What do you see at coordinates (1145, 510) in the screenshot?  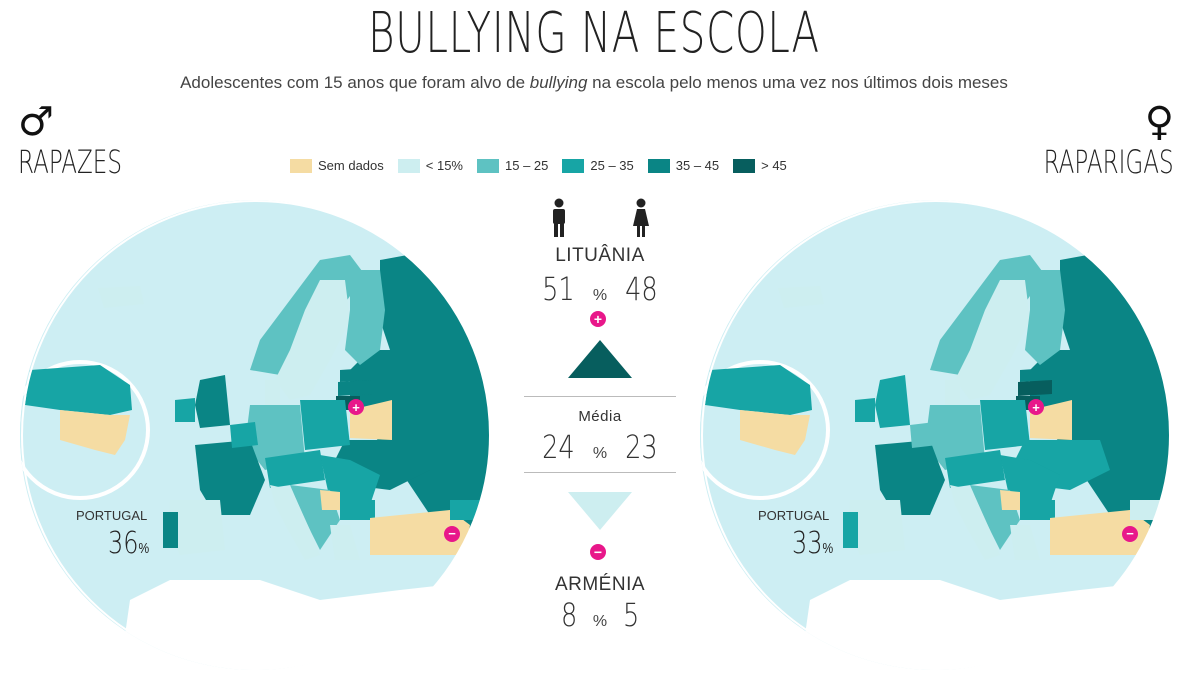 I see `caucasus` at bounding box center [1145, 510].